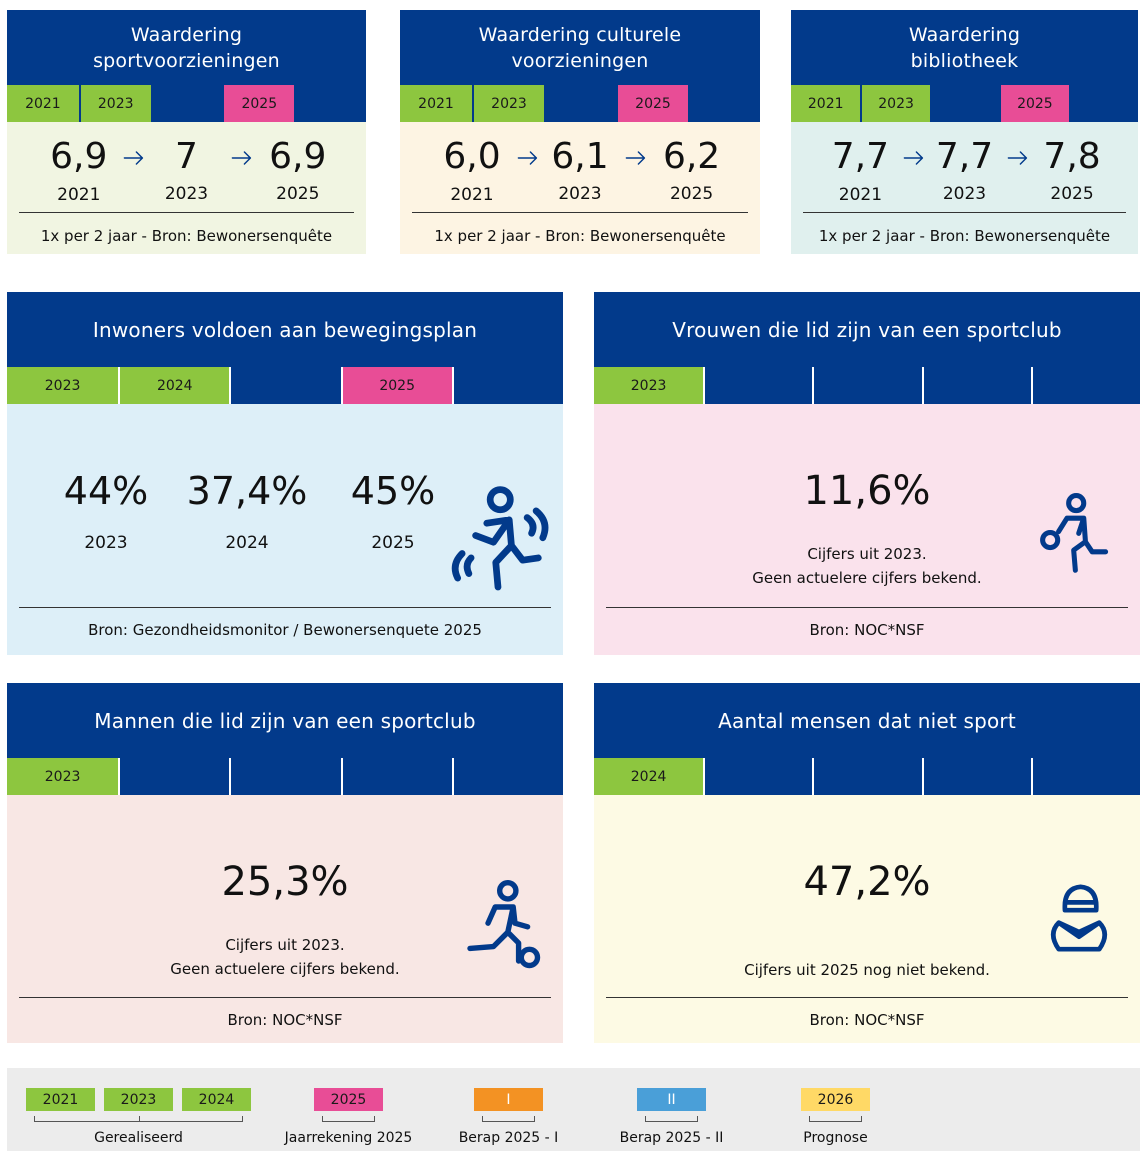  What do you see at coordinates (298, 156) in the screenshot?
I see `value: 6,9` at bounding box center [298, 156].